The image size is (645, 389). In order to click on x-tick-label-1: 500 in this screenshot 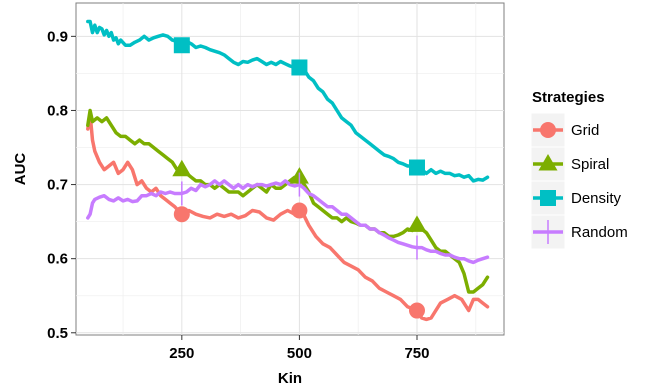, I will do `click(299, 353)`.